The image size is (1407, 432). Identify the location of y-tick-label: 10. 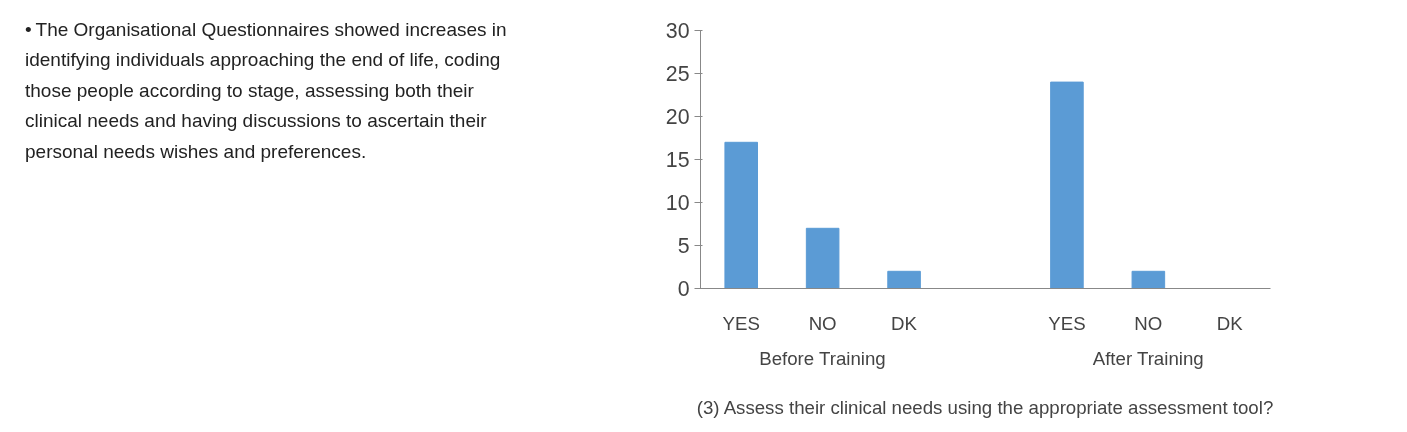
(677, 203).